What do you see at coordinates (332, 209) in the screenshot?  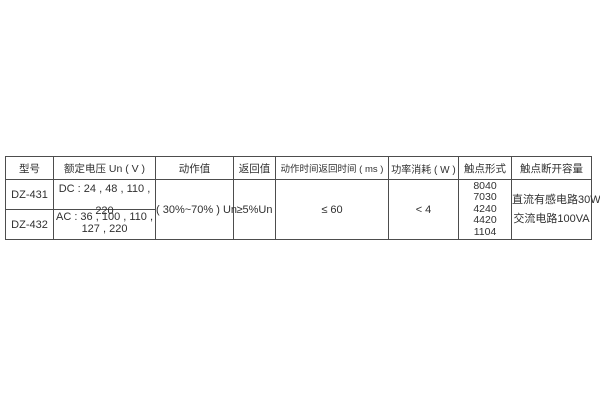 I see `action-return-time-cell: ≤ 60` at bounding box center [332, 209].